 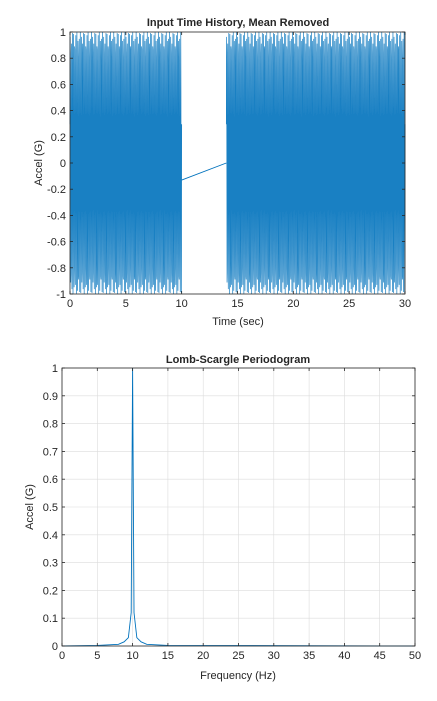 What do you see at coordinates (50, 536) in the screenshot?
I see `periodogram-ytick-label: 0.4` at bounding box center [50, 536].